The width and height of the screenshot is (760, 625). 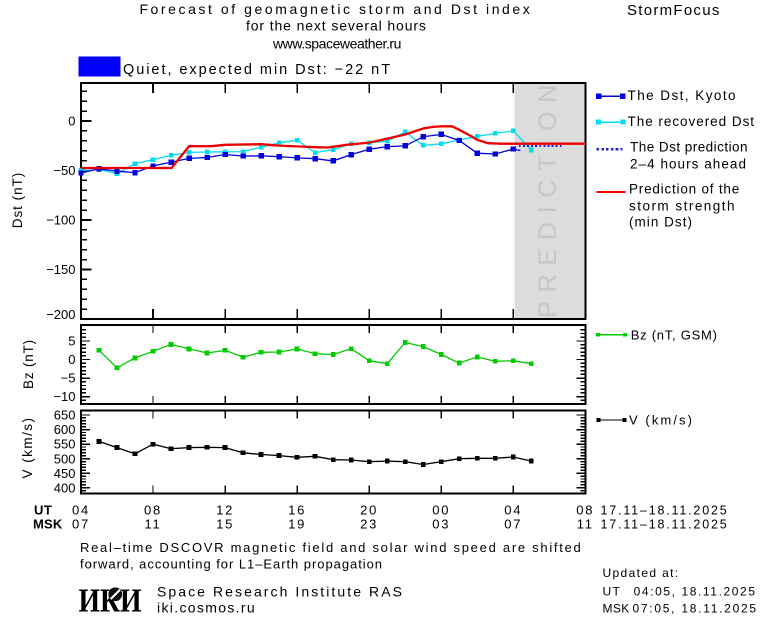 I want to click on svg-text: 16, so click(x=297, y=510).